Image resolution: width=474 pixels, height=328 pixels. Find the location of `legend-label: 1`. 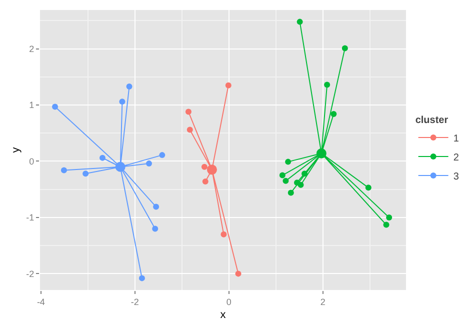

legend-label: 1 is located at coordinates (456, 138).